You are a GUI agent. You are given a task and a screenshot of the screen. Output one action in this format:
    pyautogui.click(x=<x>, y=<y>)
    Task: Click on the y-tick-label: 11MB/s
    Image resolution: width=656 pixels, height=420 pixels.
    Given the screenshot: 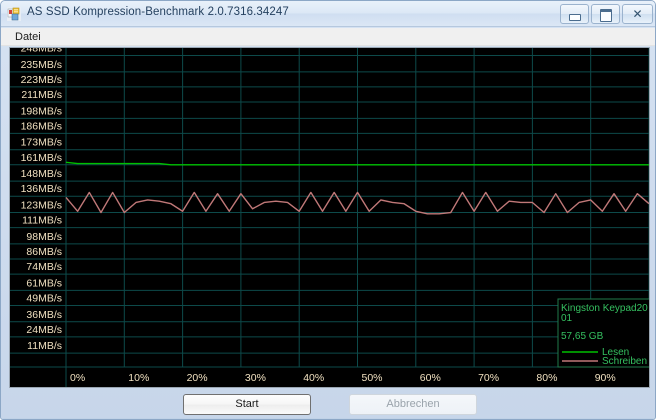 What is the action you would take?
    pyautogui.click(x=44, y=346)
    